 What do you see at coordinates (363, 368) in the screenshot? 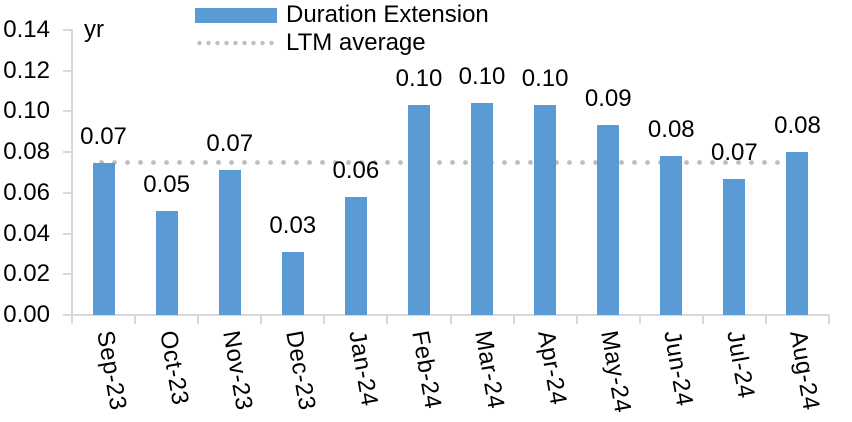
I see `x-category-label: Jan-24` at bounding box center [363, 368].